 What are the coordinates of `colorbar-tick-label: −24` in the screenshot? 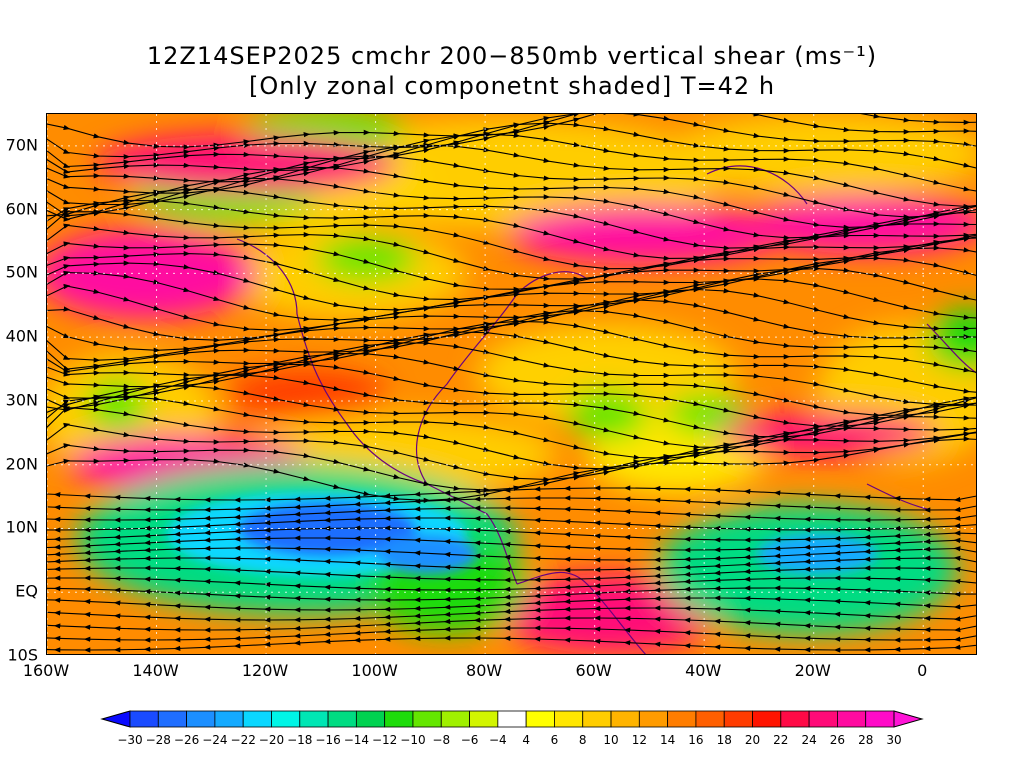 It's located at (215, 740).